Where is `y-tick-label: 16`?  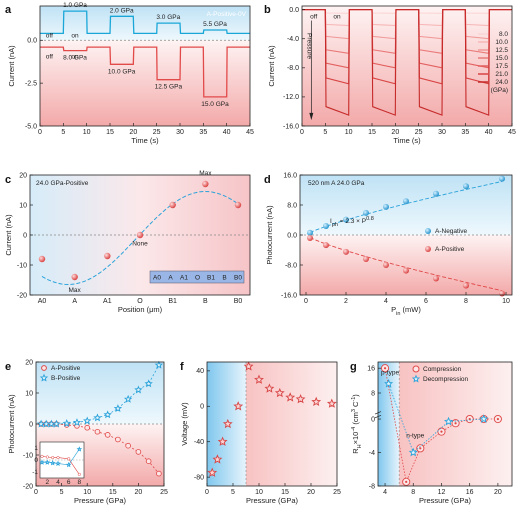
y-tick-label: 16 is located at coordinates (371, 369).